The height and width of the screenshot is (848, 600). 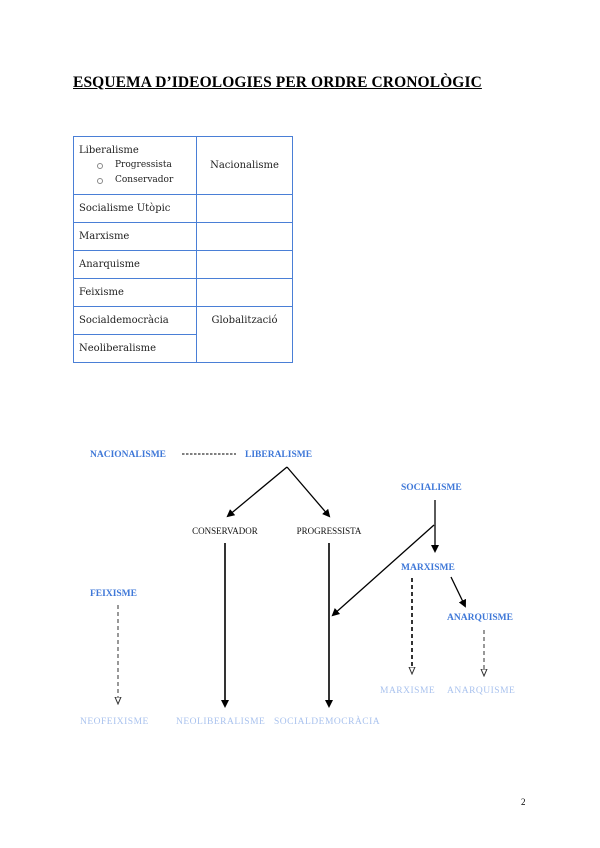 What do you see at coordinates (278, 455) in the screenshot?
I see `label-liberalisme: LIBERALISME` at bounding box center [278, 455].